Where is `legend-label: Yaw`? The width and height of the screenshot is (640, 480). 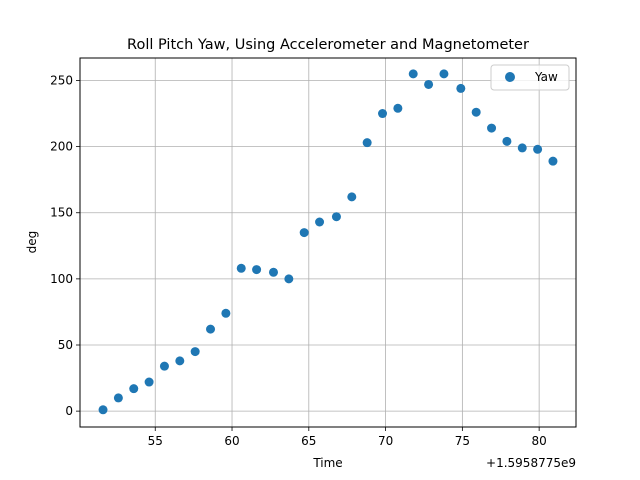 legend-label: Yaw is located at coordinates (546, 77).